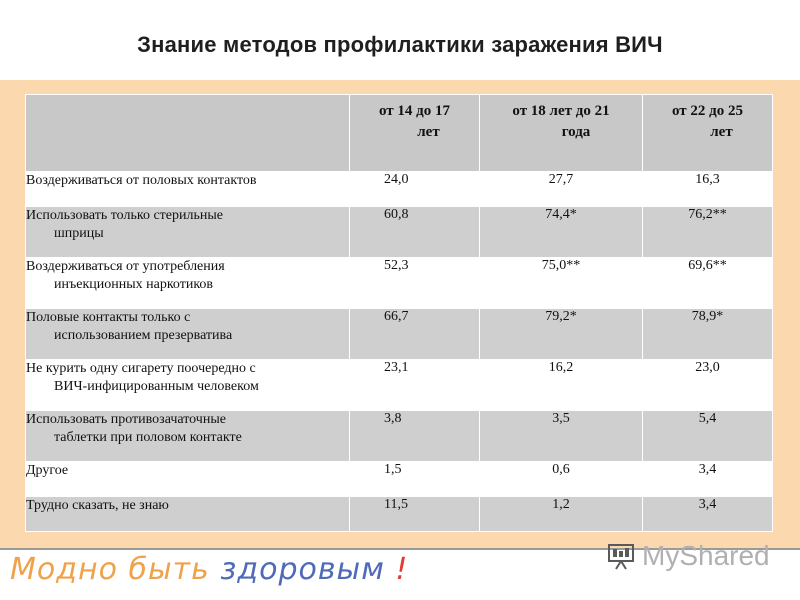 The image size is (800, 600). What do you see at coordinates (47, 470) in the screenshot?
I see `row-label: Другое` at bounding box center [47, 470].